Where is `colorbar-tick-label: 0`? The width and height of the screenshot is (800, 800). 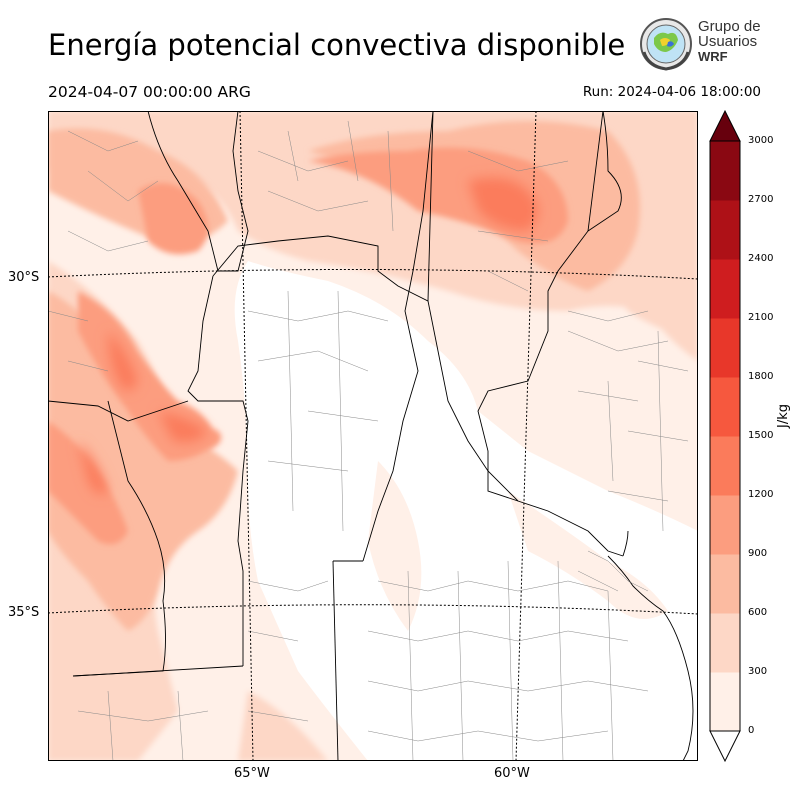 colorbar-tick-label: 0 is located at coordinates (751, 730).